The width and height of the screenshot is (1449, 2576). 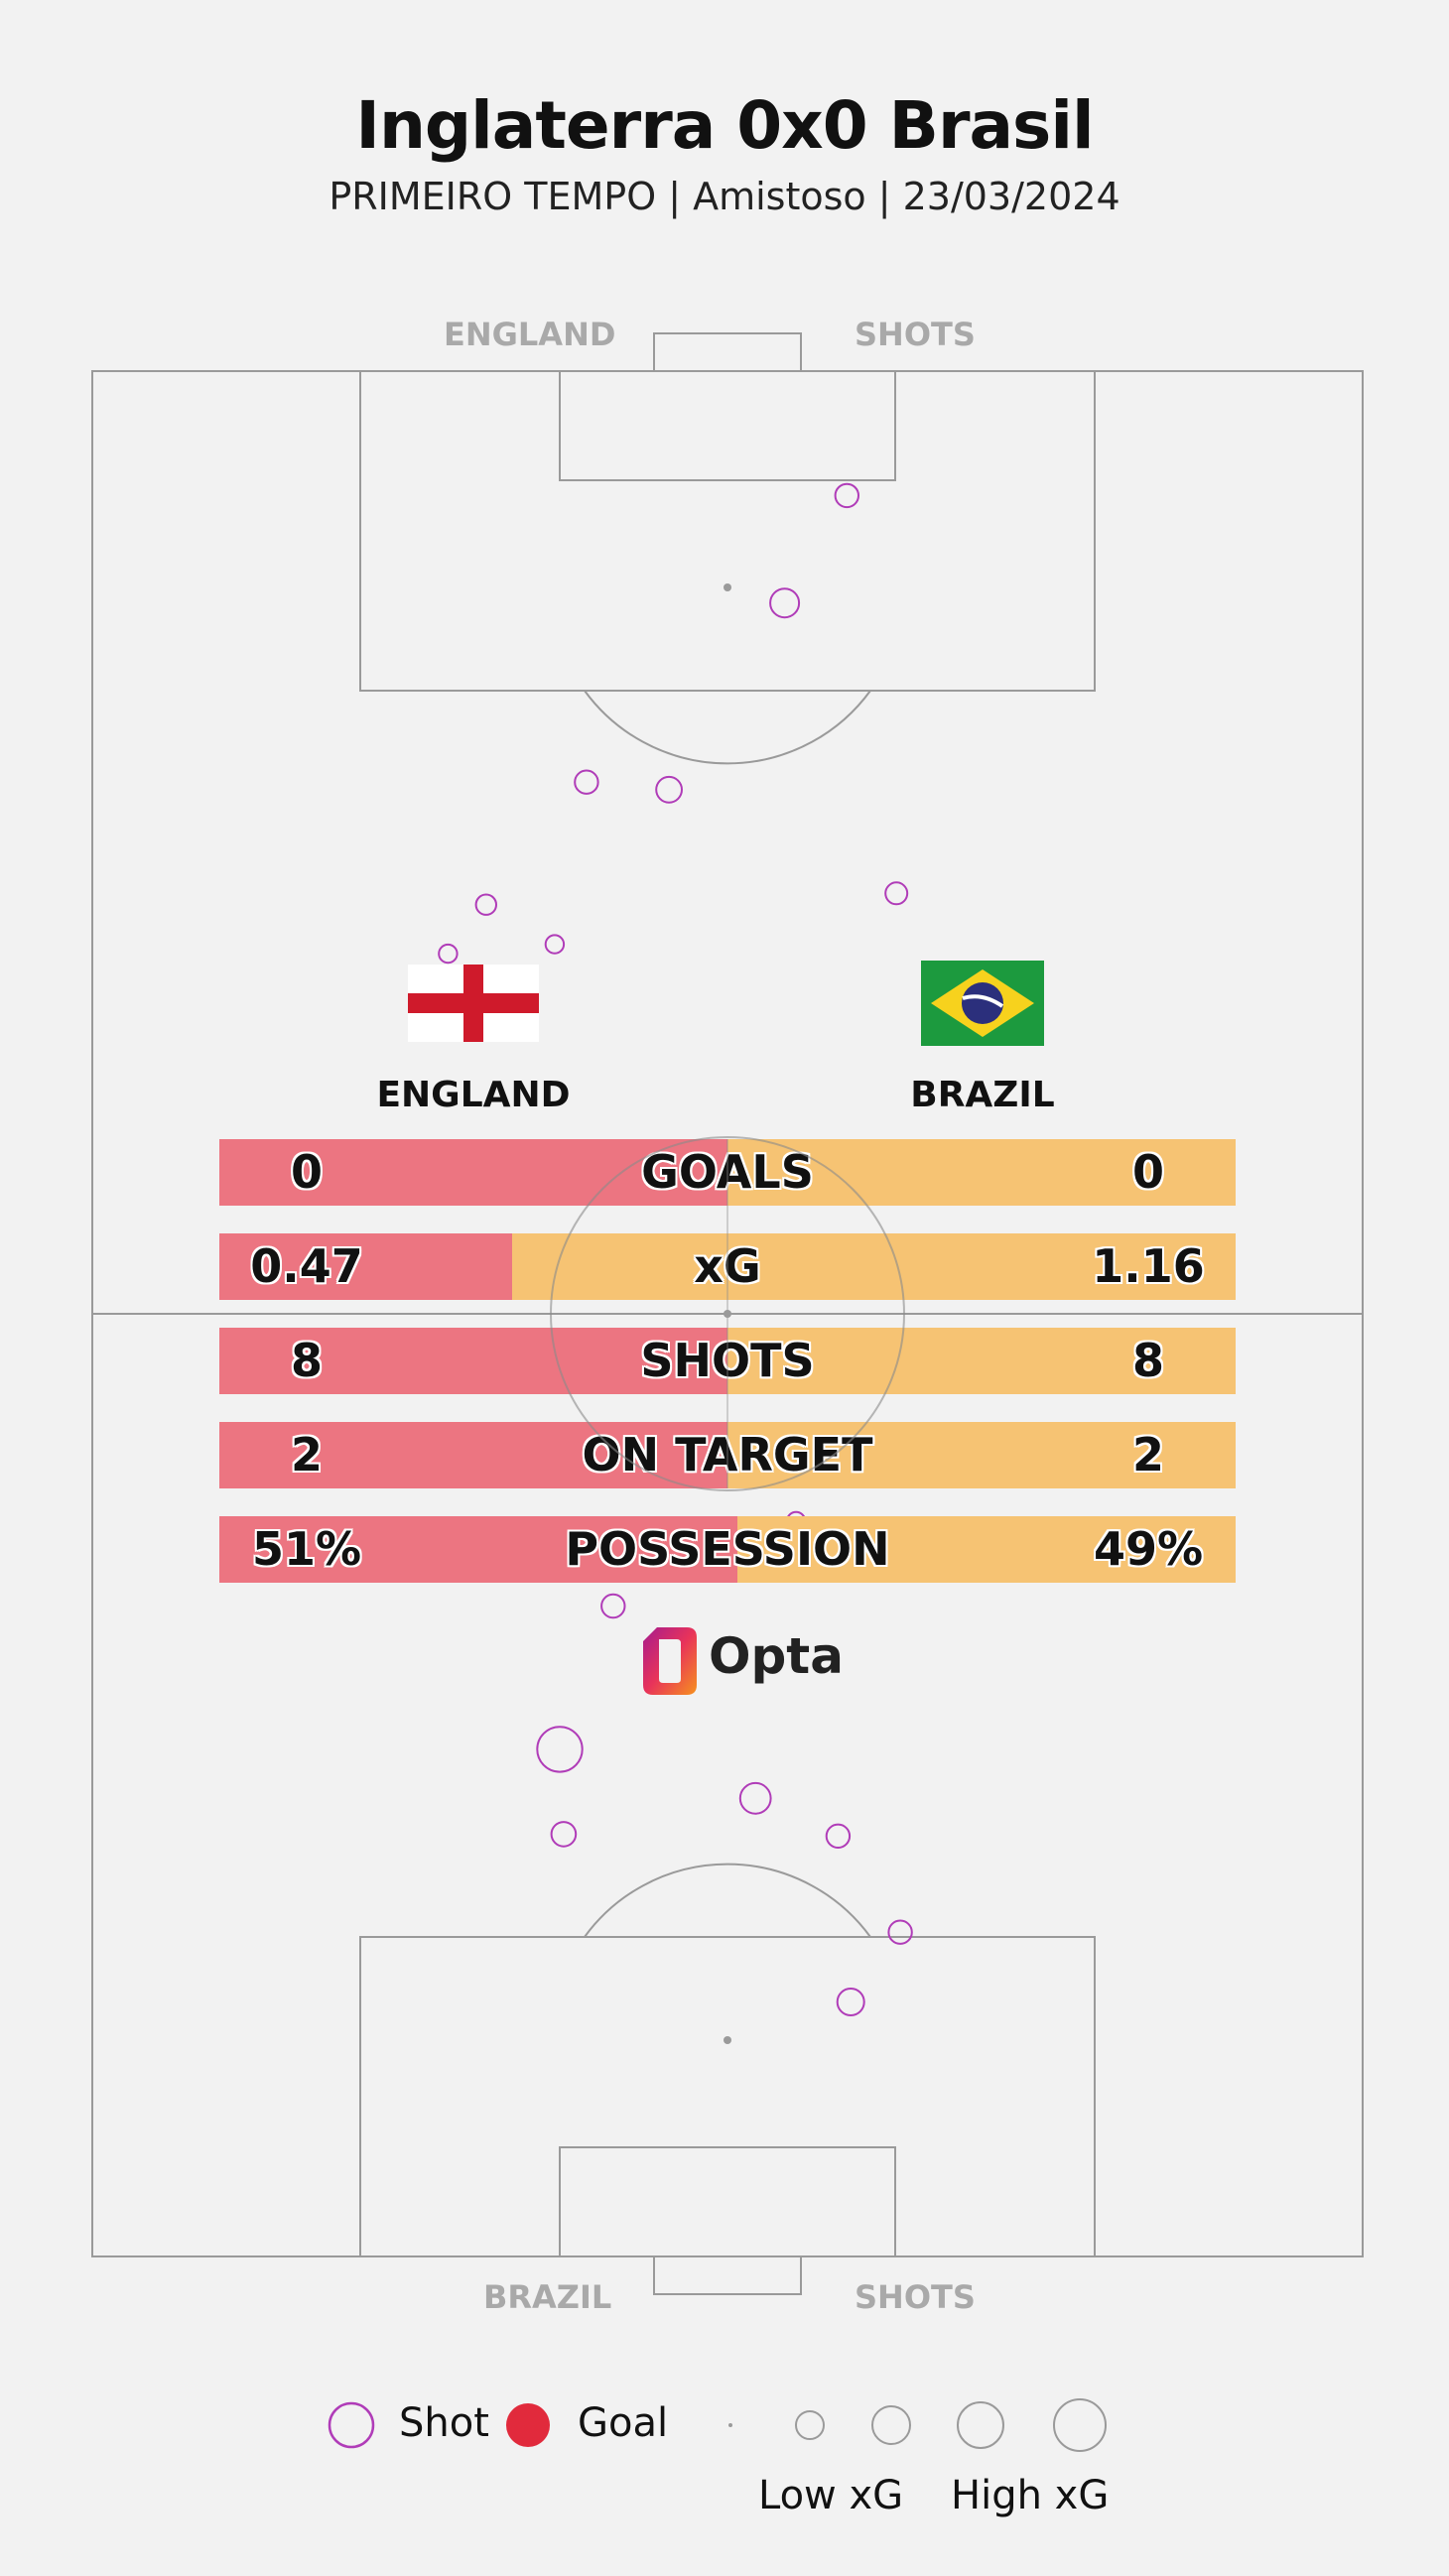 I want to click on legend-goal-marker, so click(x=528, y=2425).